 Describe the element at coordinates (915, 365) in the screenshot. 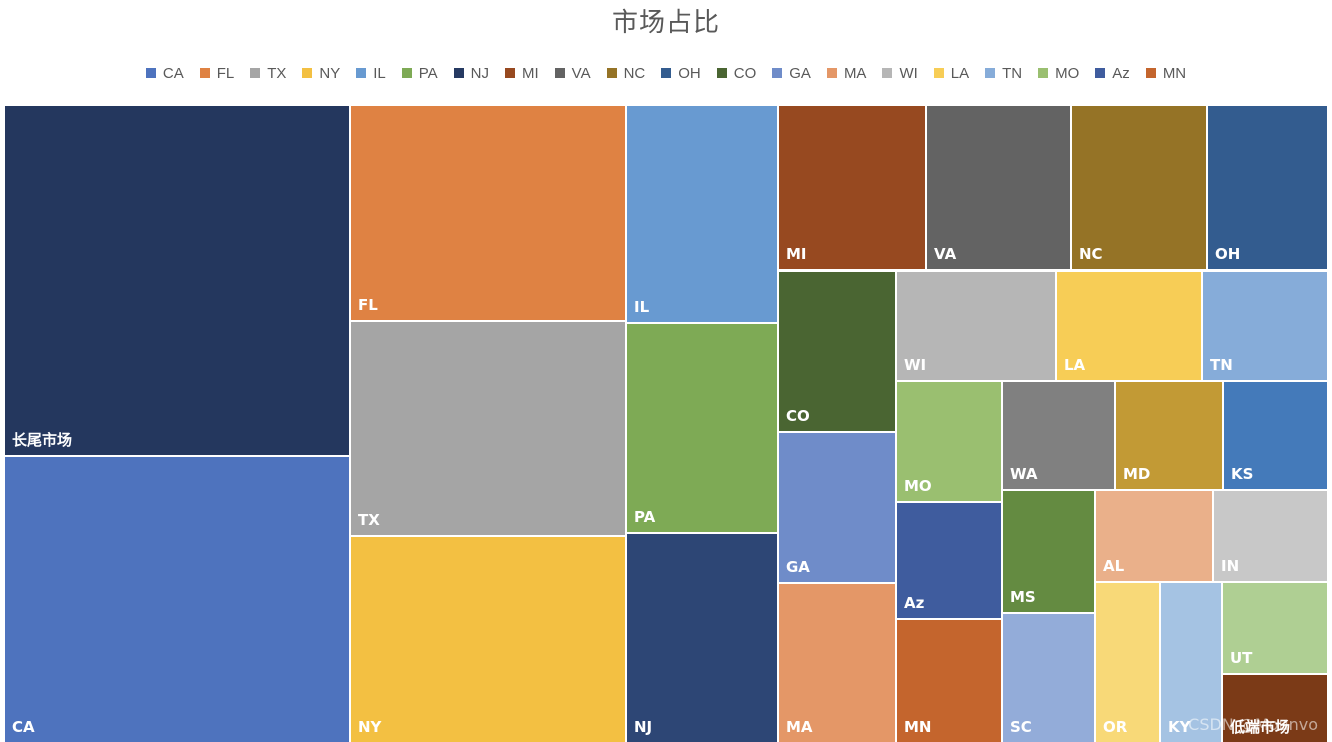

I see `treemap-tile-label-wi: WI` at that location.